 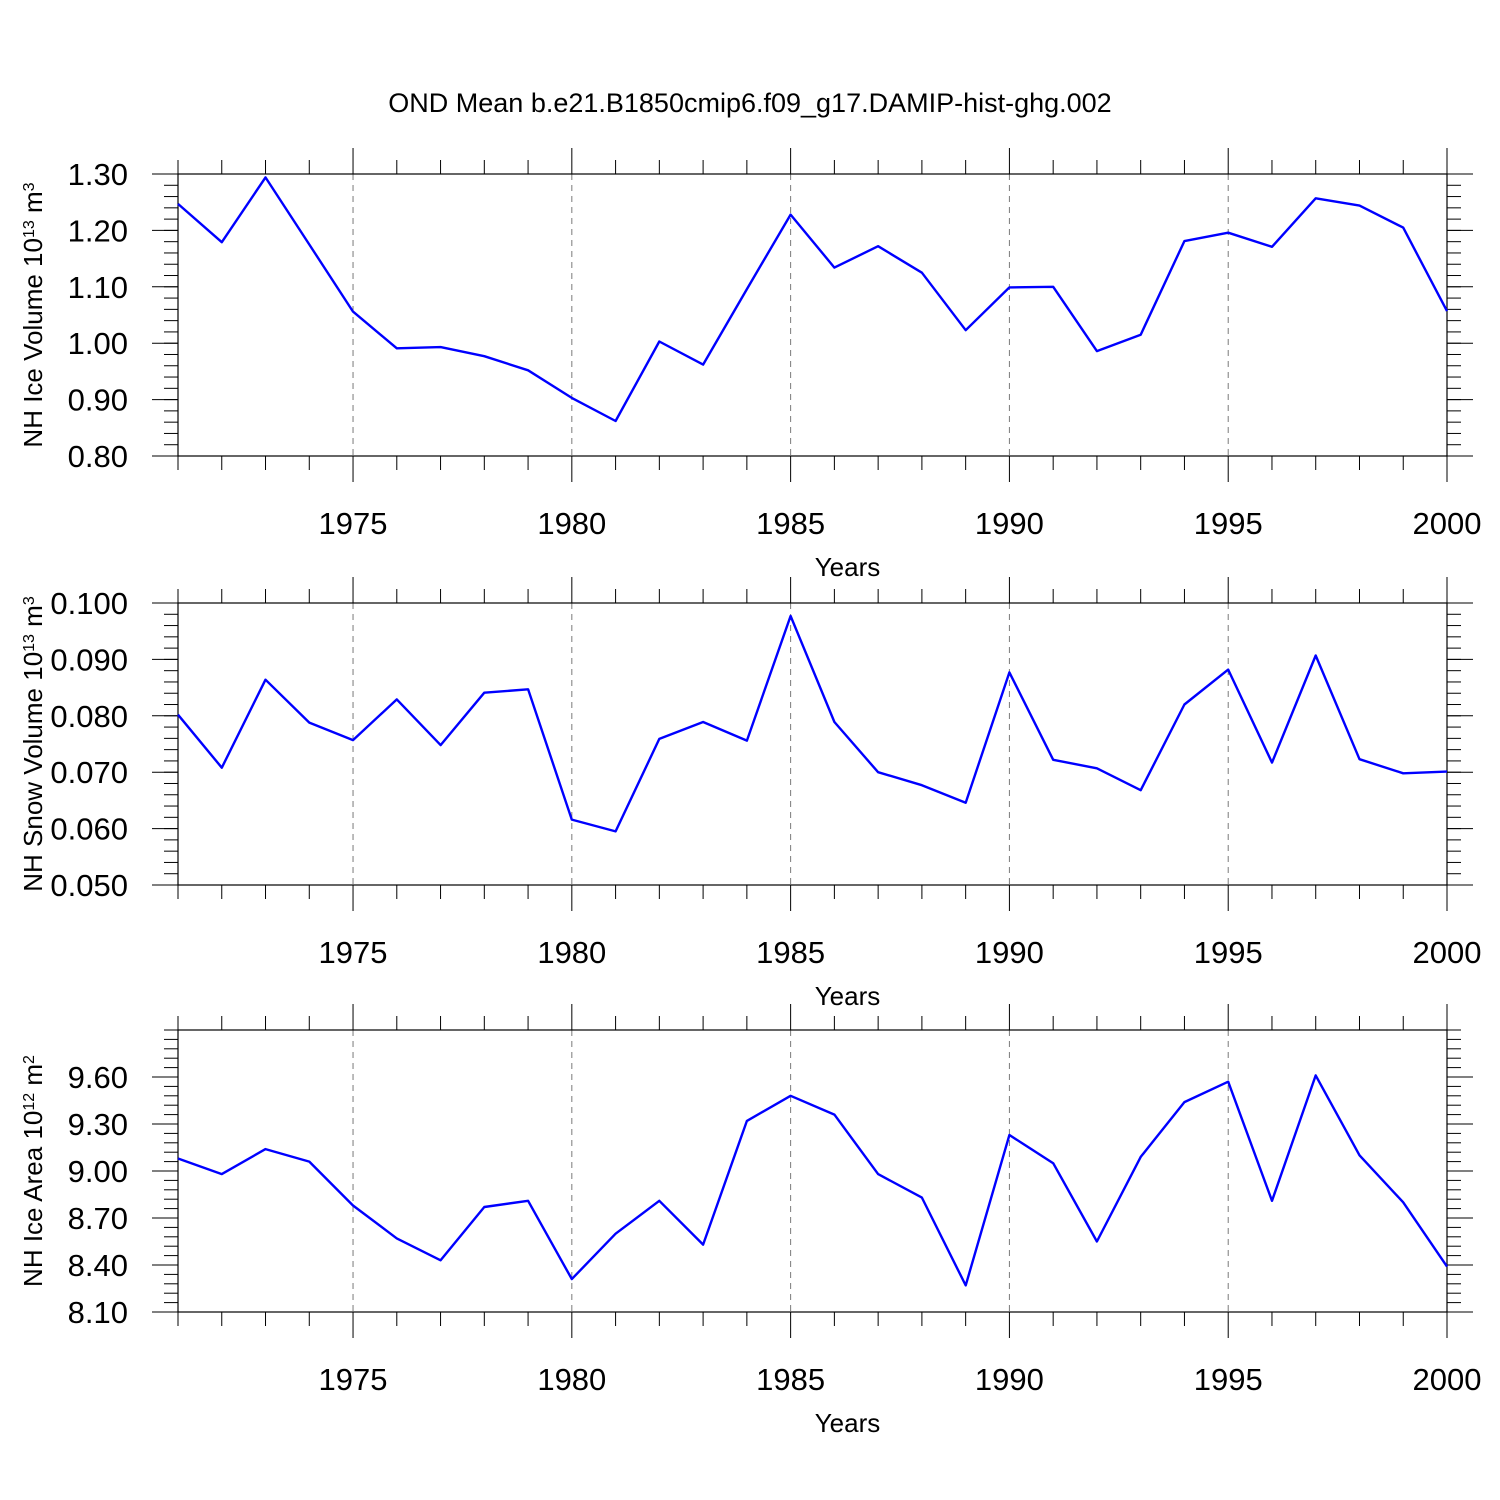 What do you see at coordinates (89, 716) in the screenshot?
I see `y-tick-label: 0.080` at bounding box center [89, 716].